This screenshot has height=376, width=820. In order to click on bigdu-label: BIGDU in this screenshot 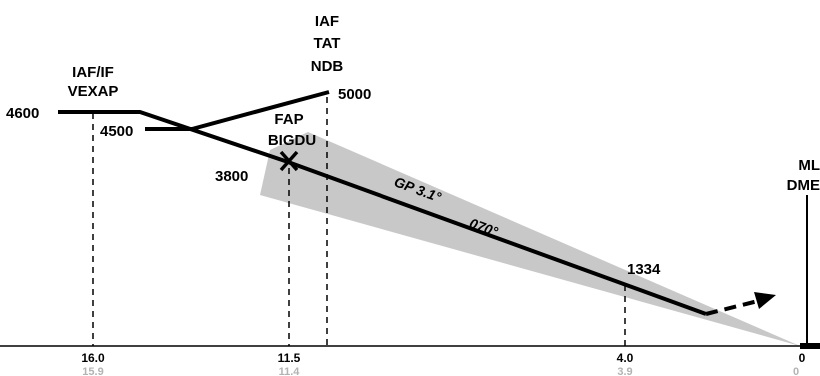, I will do `click(292, 140)`.